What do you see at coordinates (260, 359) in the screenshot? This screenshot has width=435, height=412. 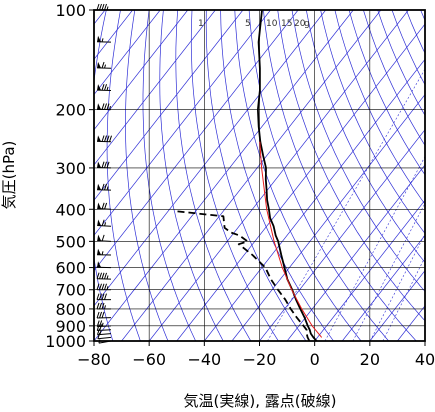 I see `x-tick-label: −20` at bounding box center [260, 359].